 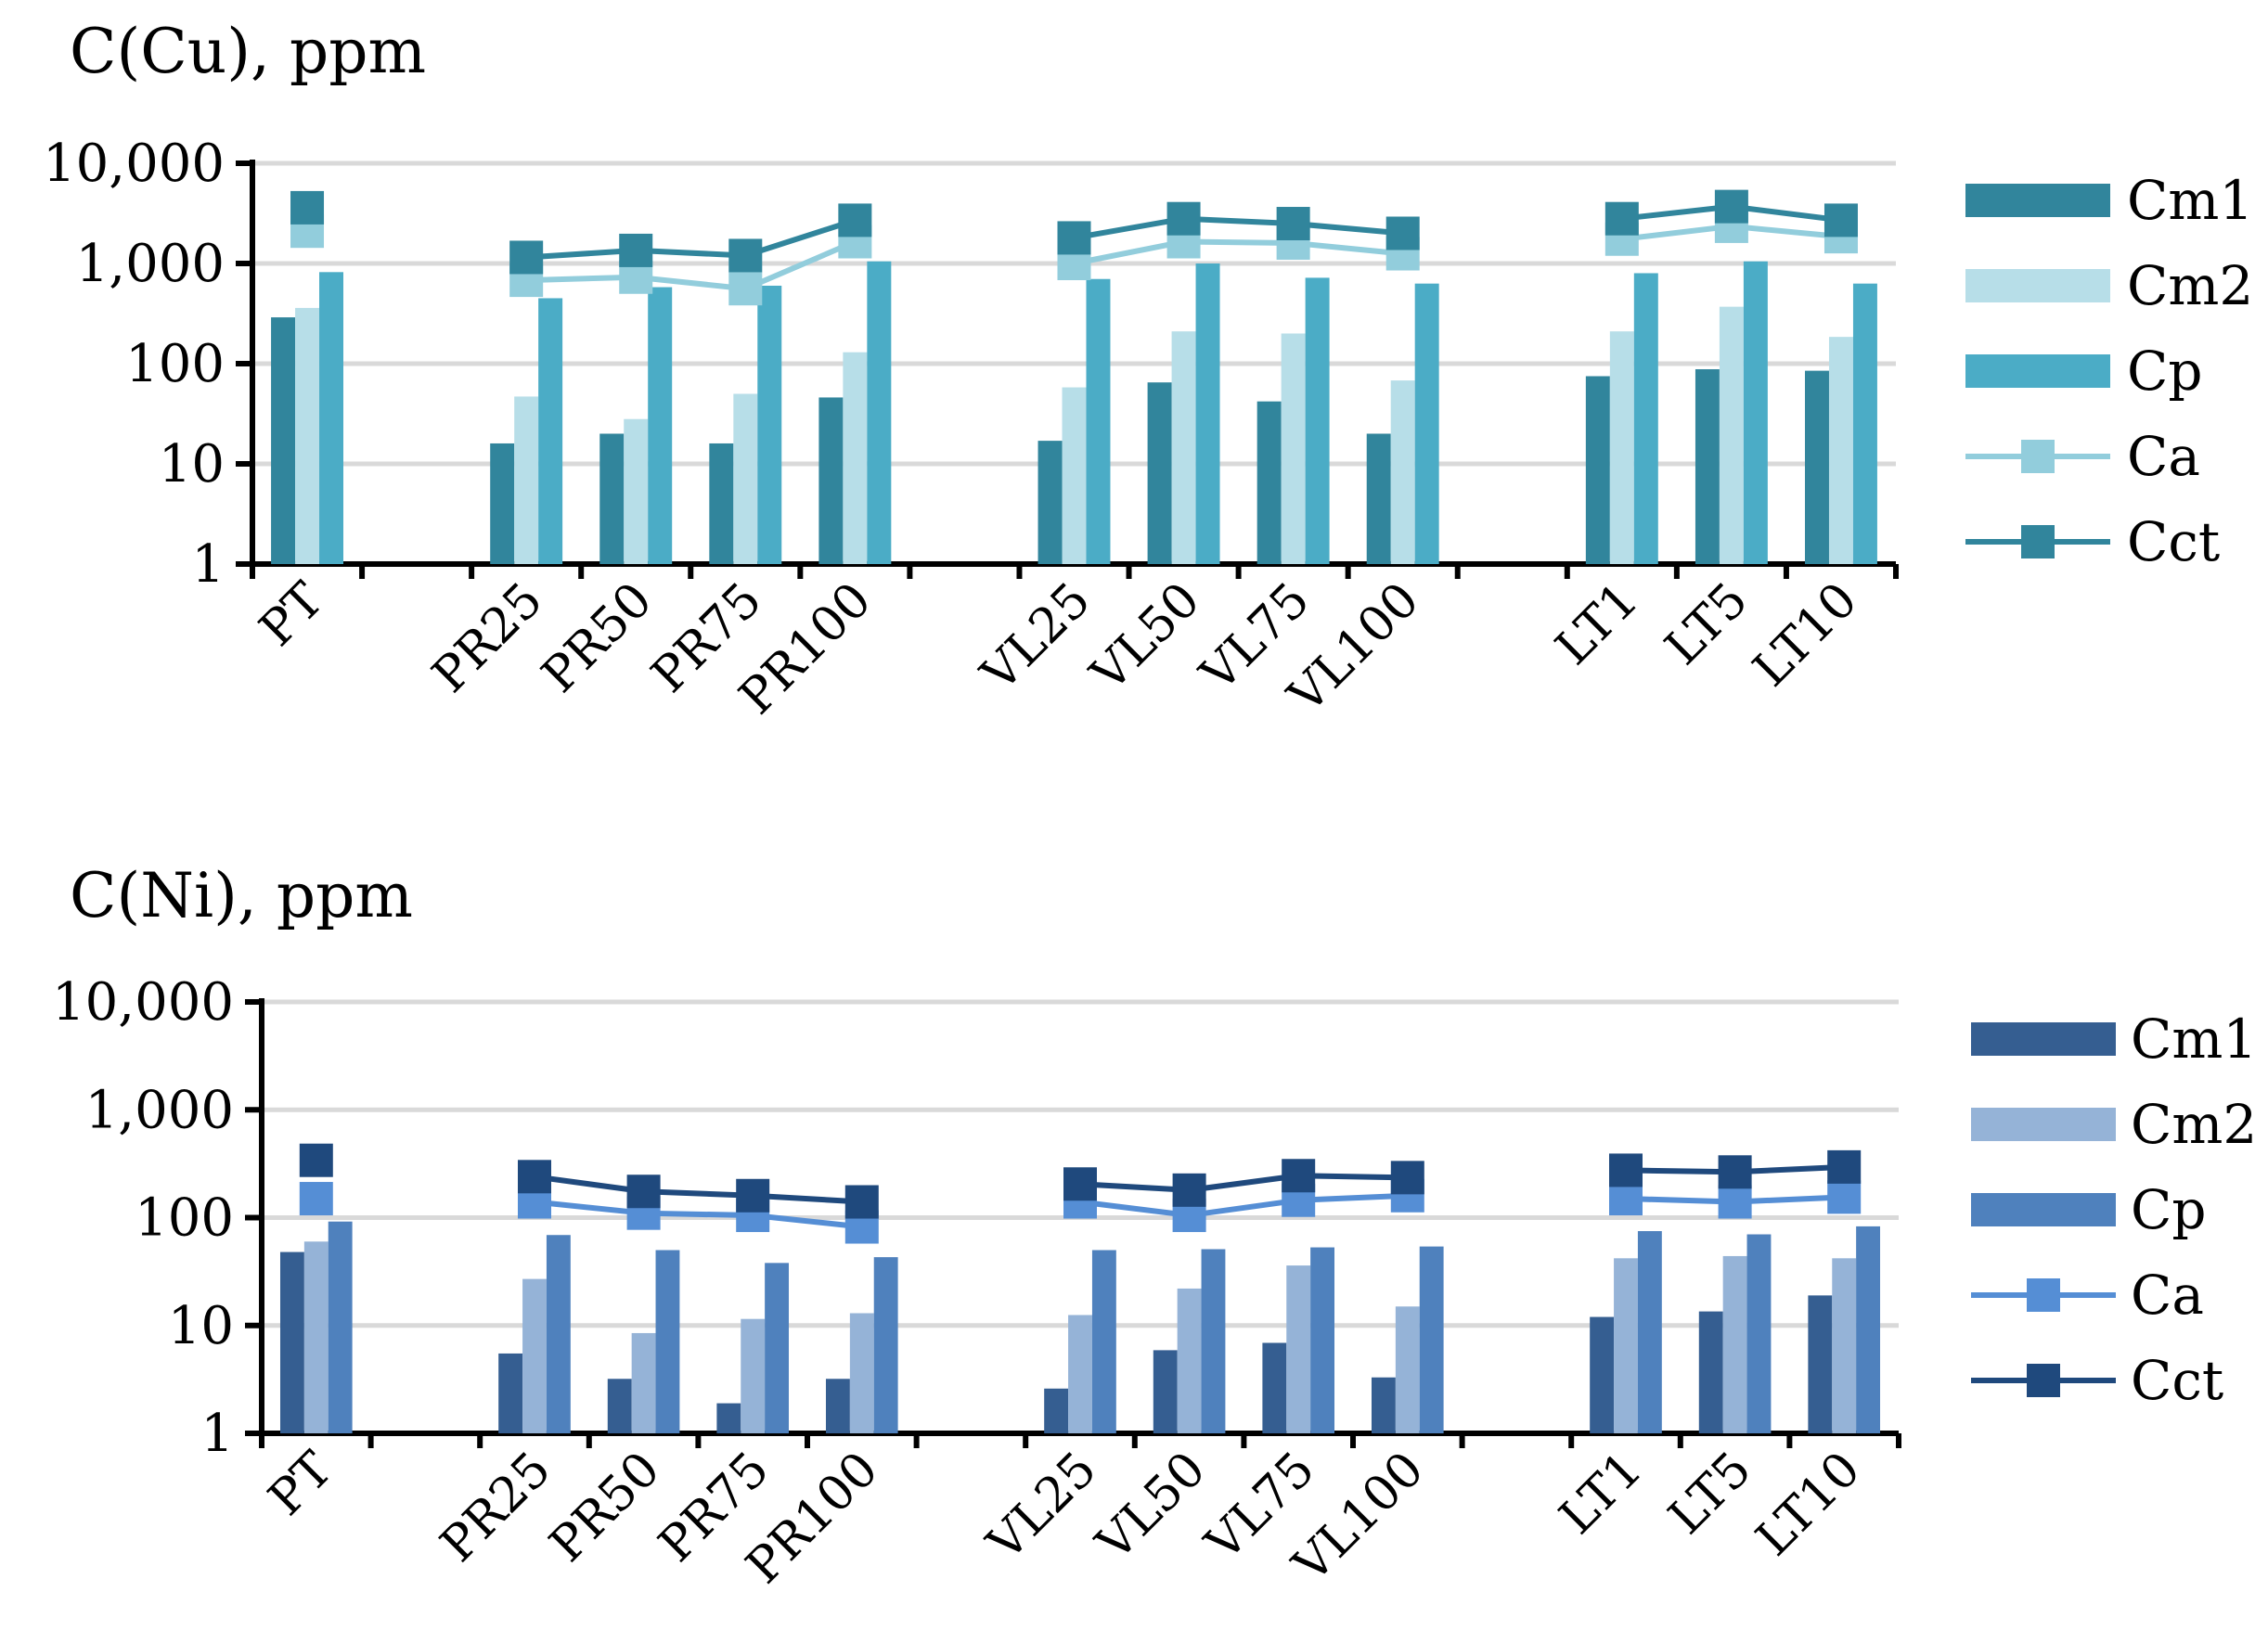 What do you see at coordinates (558, 1334) in the screenshot?
I see `bar-cp-pr25` at bounding box center [558, 1334].